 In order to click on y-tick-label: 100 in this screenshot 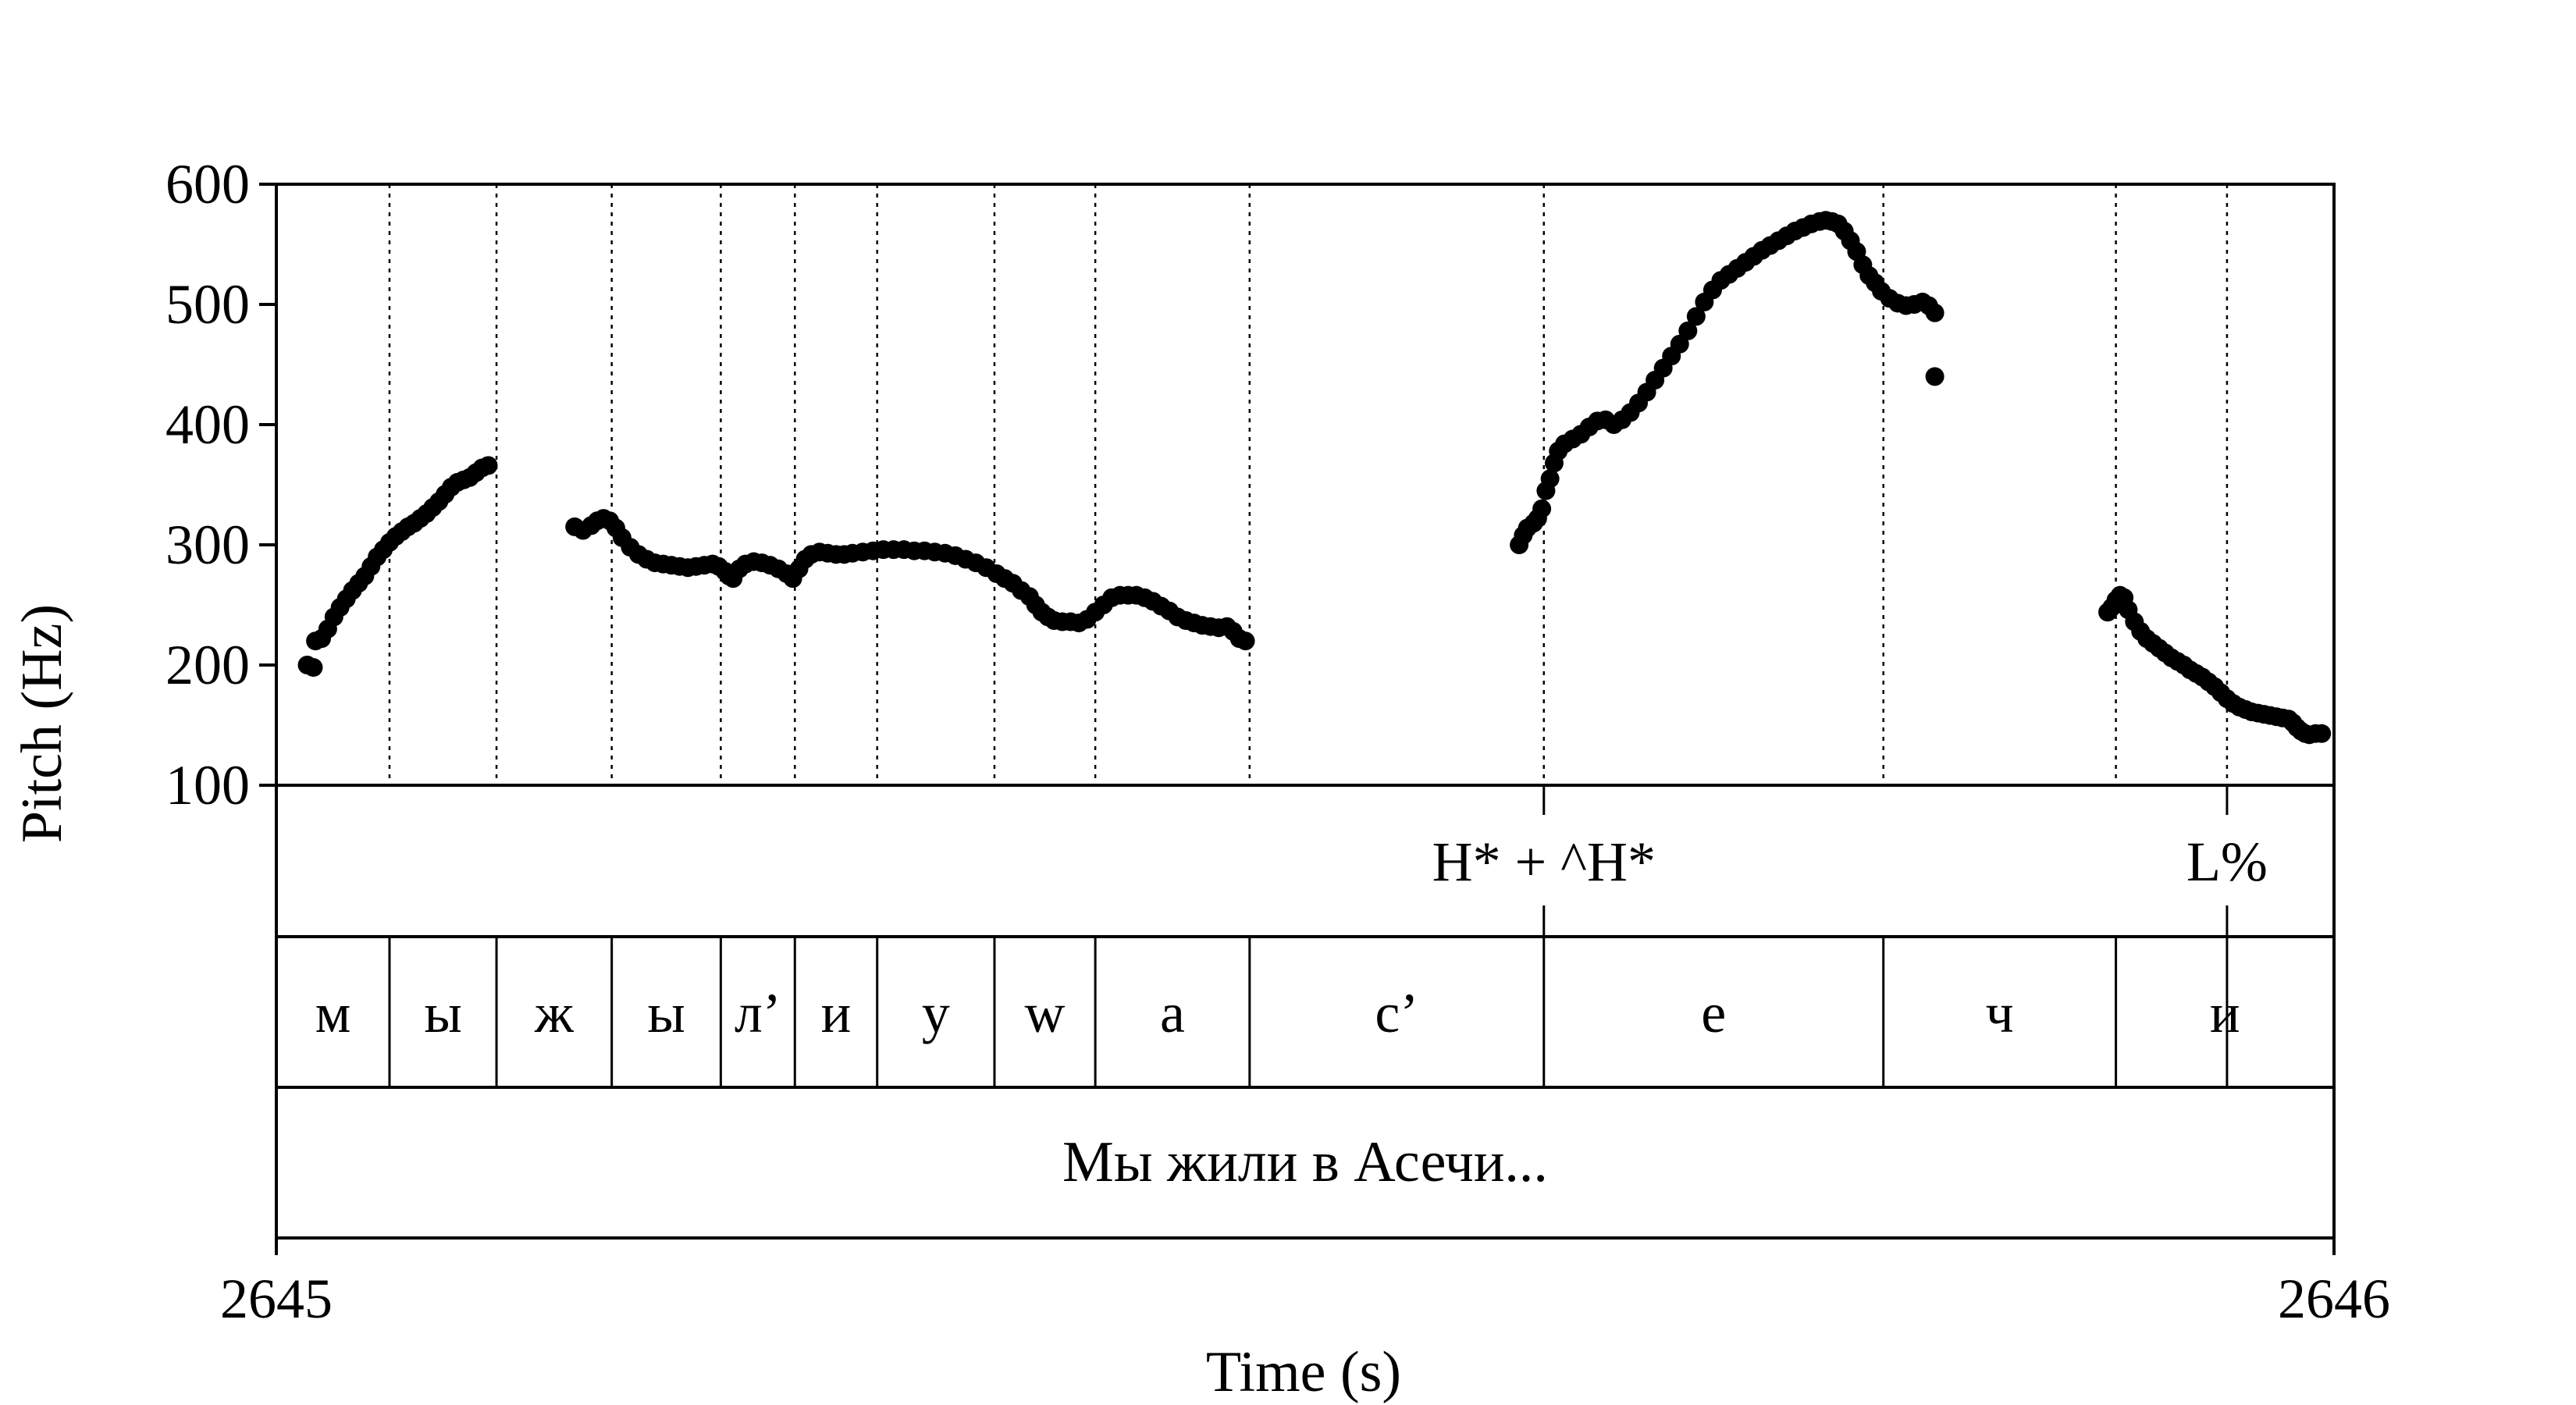, I will do `click(207, 785)`.